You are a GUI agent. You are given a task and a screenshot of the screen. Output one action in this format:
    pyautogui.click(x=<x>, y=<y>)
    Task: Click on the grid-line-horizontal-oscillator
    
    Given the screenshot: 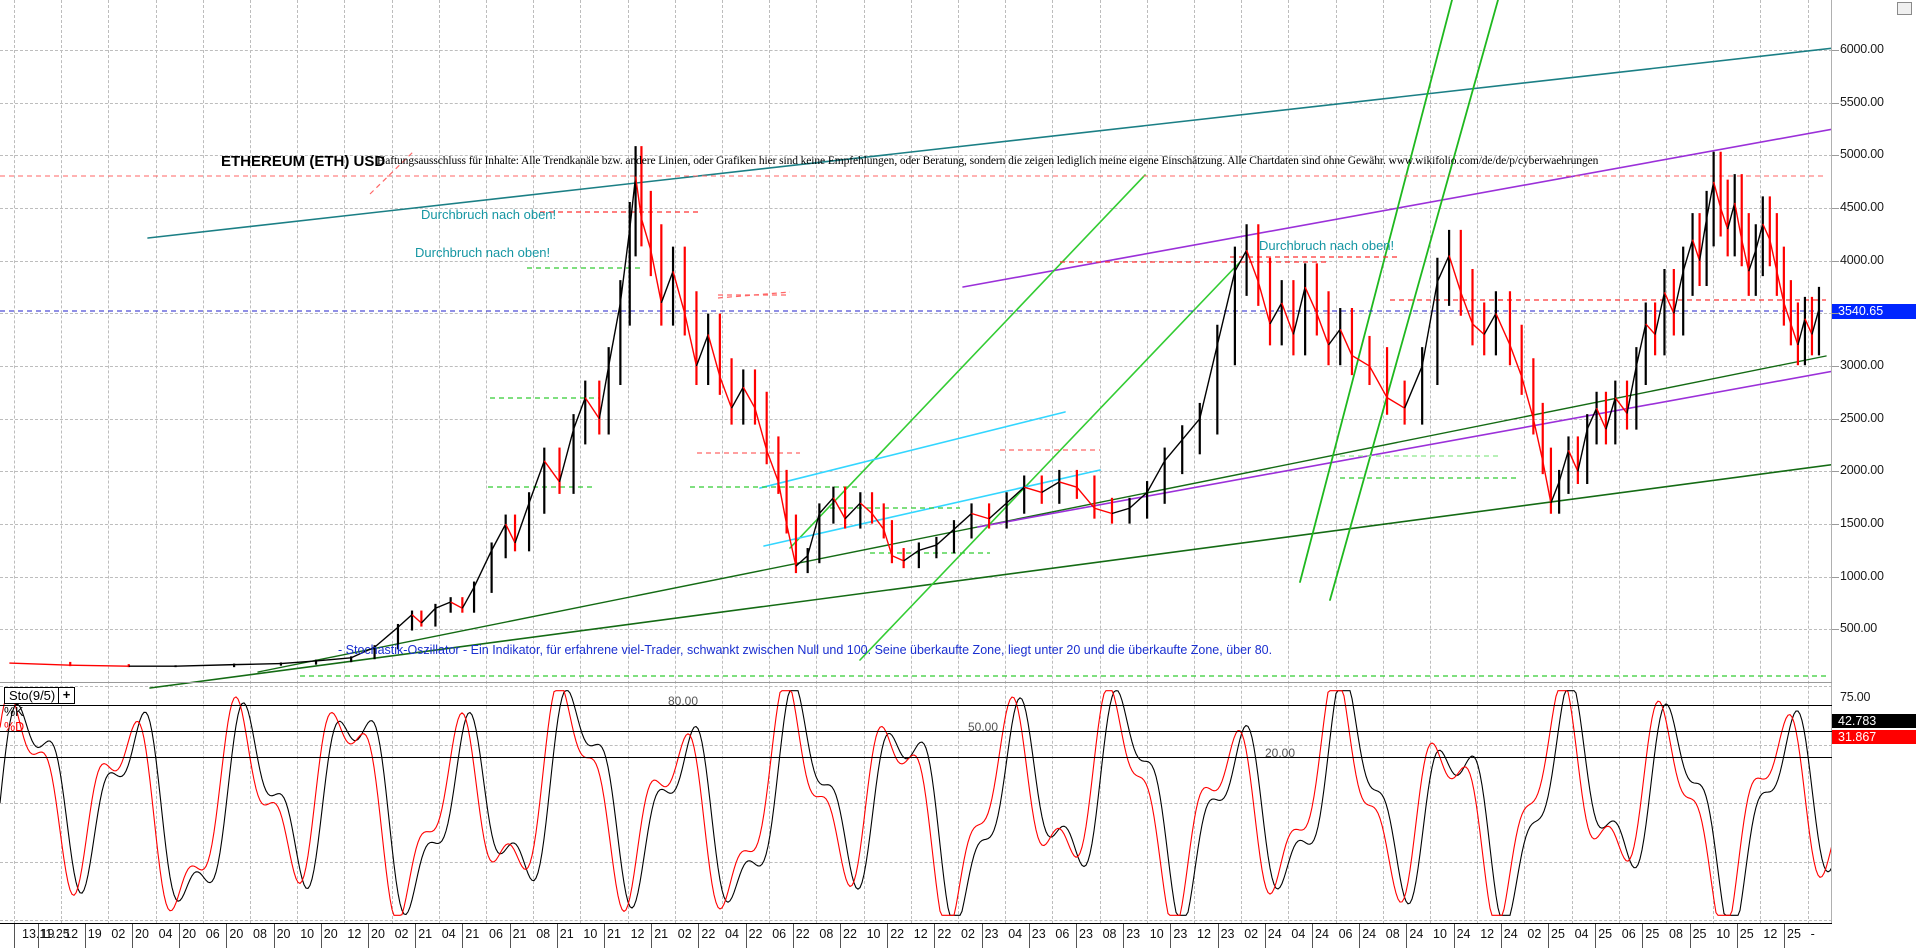 What is the action you would take?
    pyautogui.click(x=916, y=862)
    